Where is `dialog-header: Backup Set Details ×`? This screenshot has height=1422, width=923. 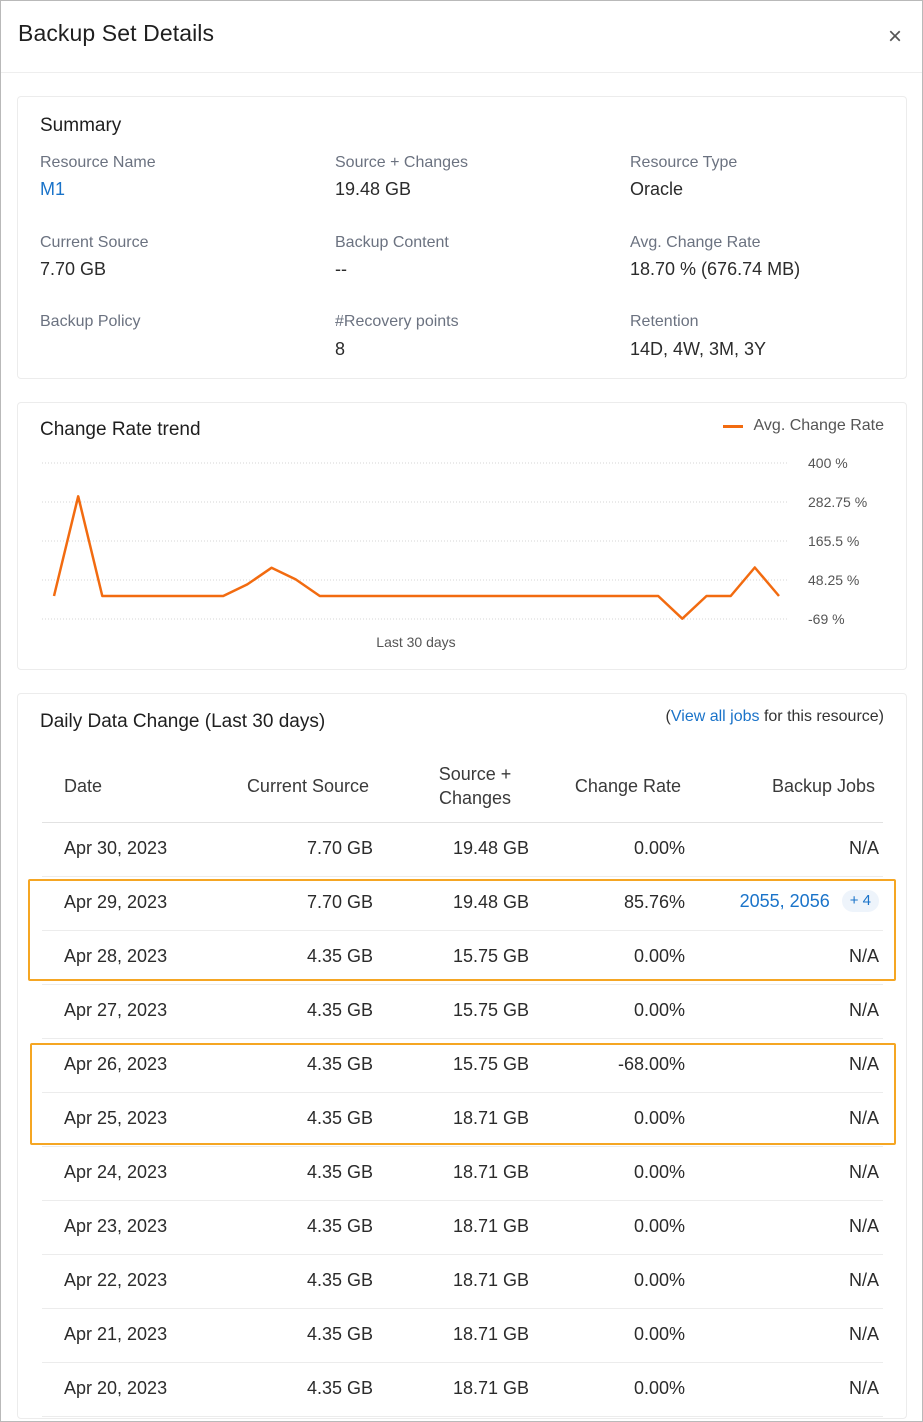
dialog-header: Backup Set Details × is located at coordinates (461, 37).